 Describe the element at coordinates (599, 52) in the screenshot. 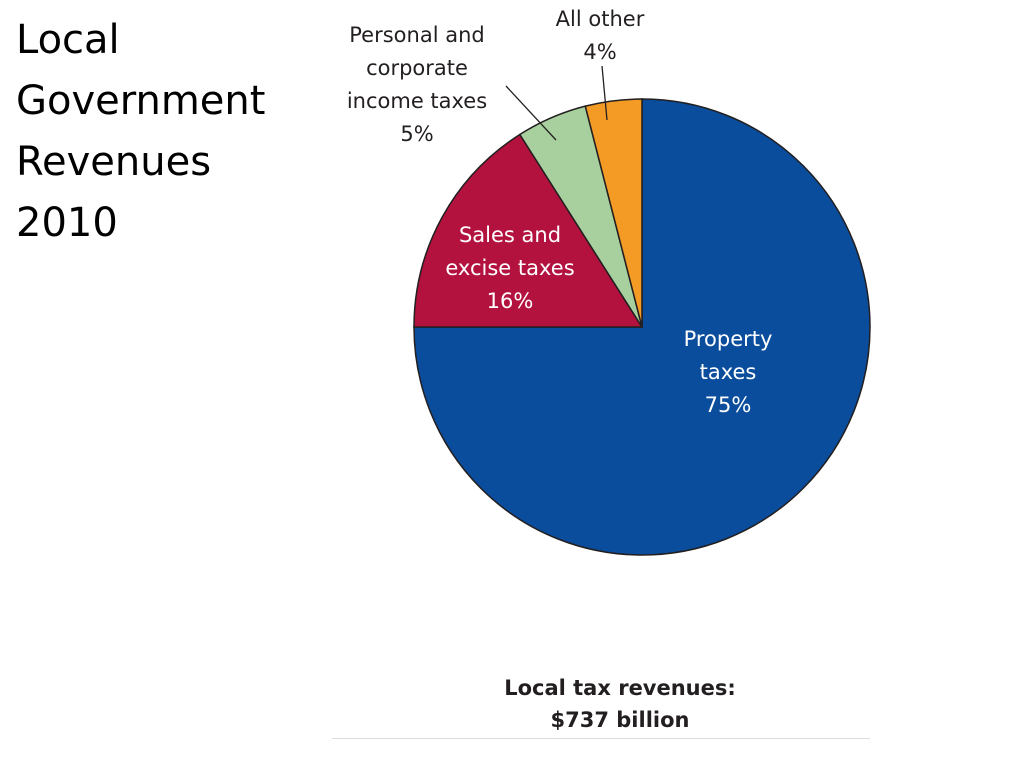

I see `slice-value-label: 4%` at that location.